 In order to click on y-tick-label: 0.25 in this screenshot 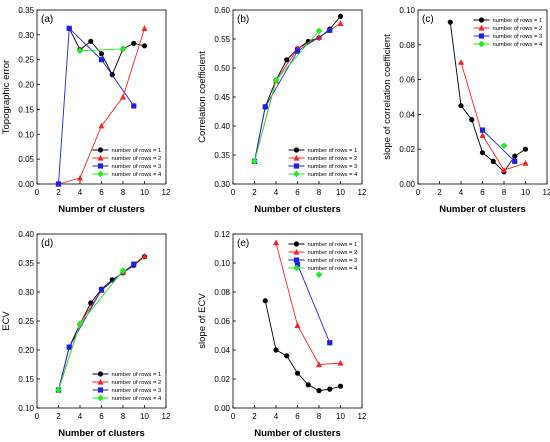, I will do `click(26, 60)`.